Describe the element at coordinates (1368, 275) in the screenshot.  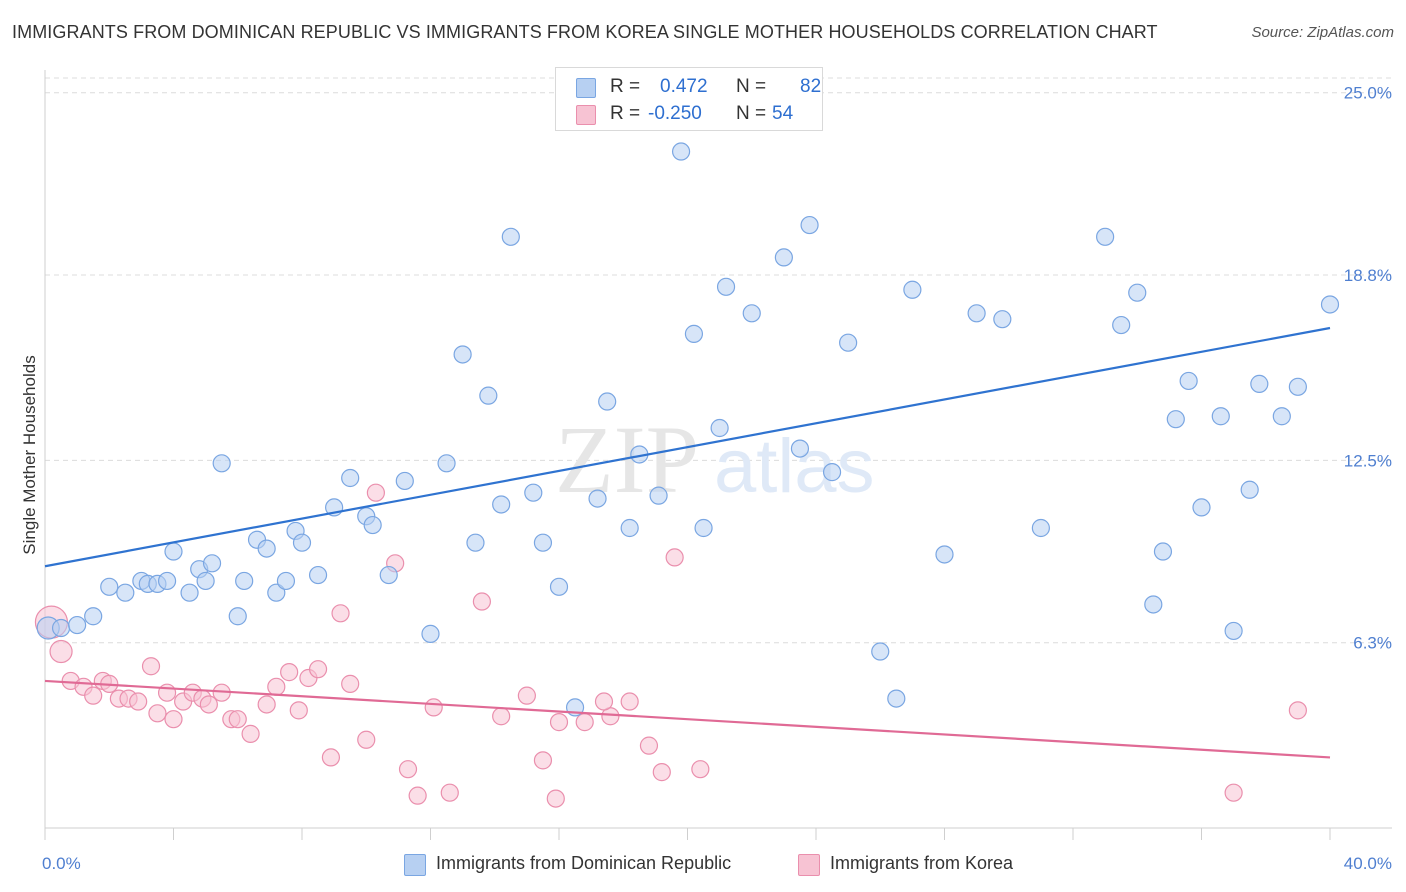
I see `y-tick-label: 18.8%` at that location.